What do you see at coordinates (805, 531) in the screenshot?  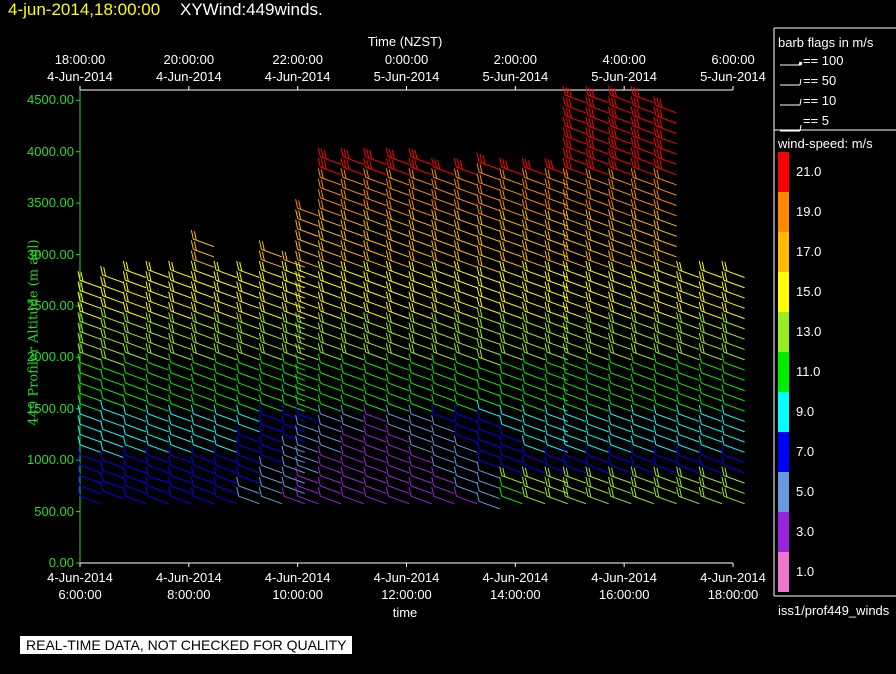 I see `colorbar-label: 3.0` at bounding box center [805, 531].